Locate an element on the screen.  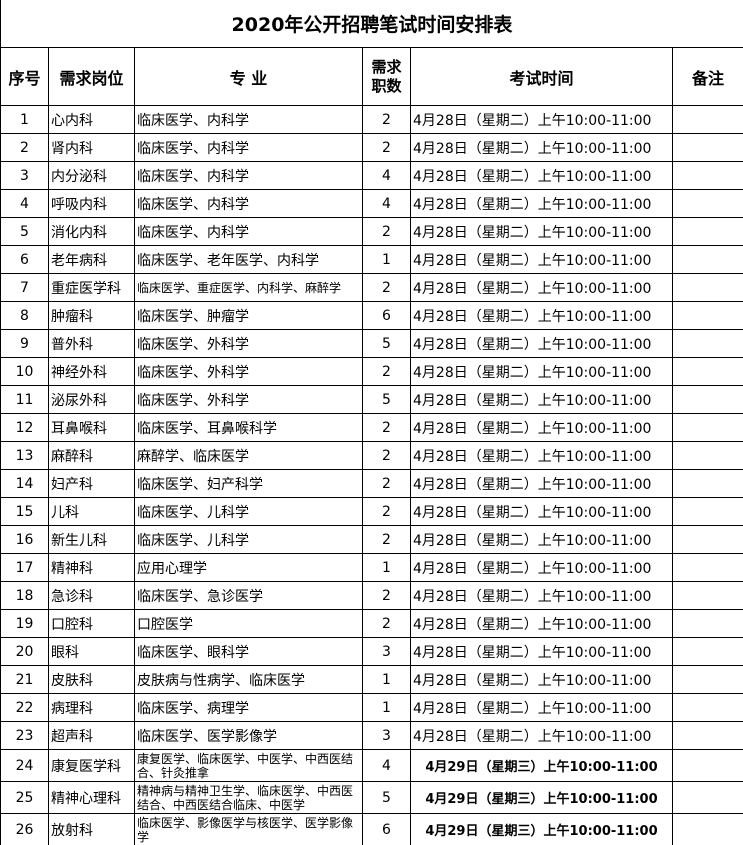
cell-position: 精神科 is located at coordinates (91, 567).